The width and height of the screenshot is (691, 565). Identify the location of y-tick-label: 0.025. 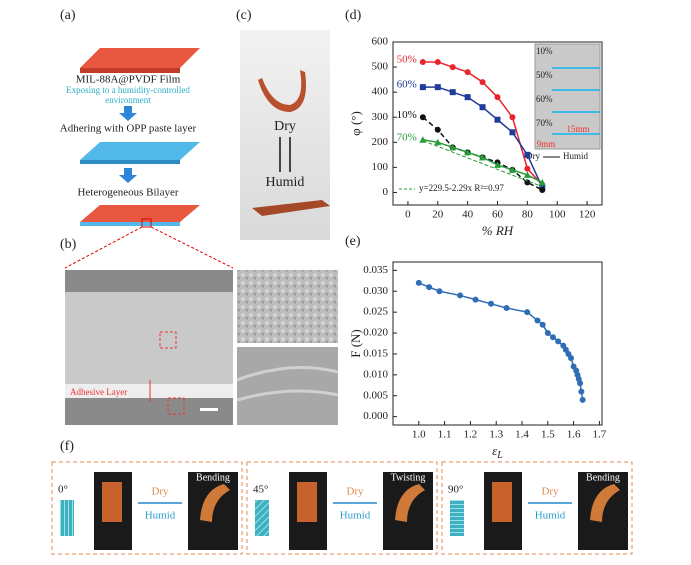
(375, 312).